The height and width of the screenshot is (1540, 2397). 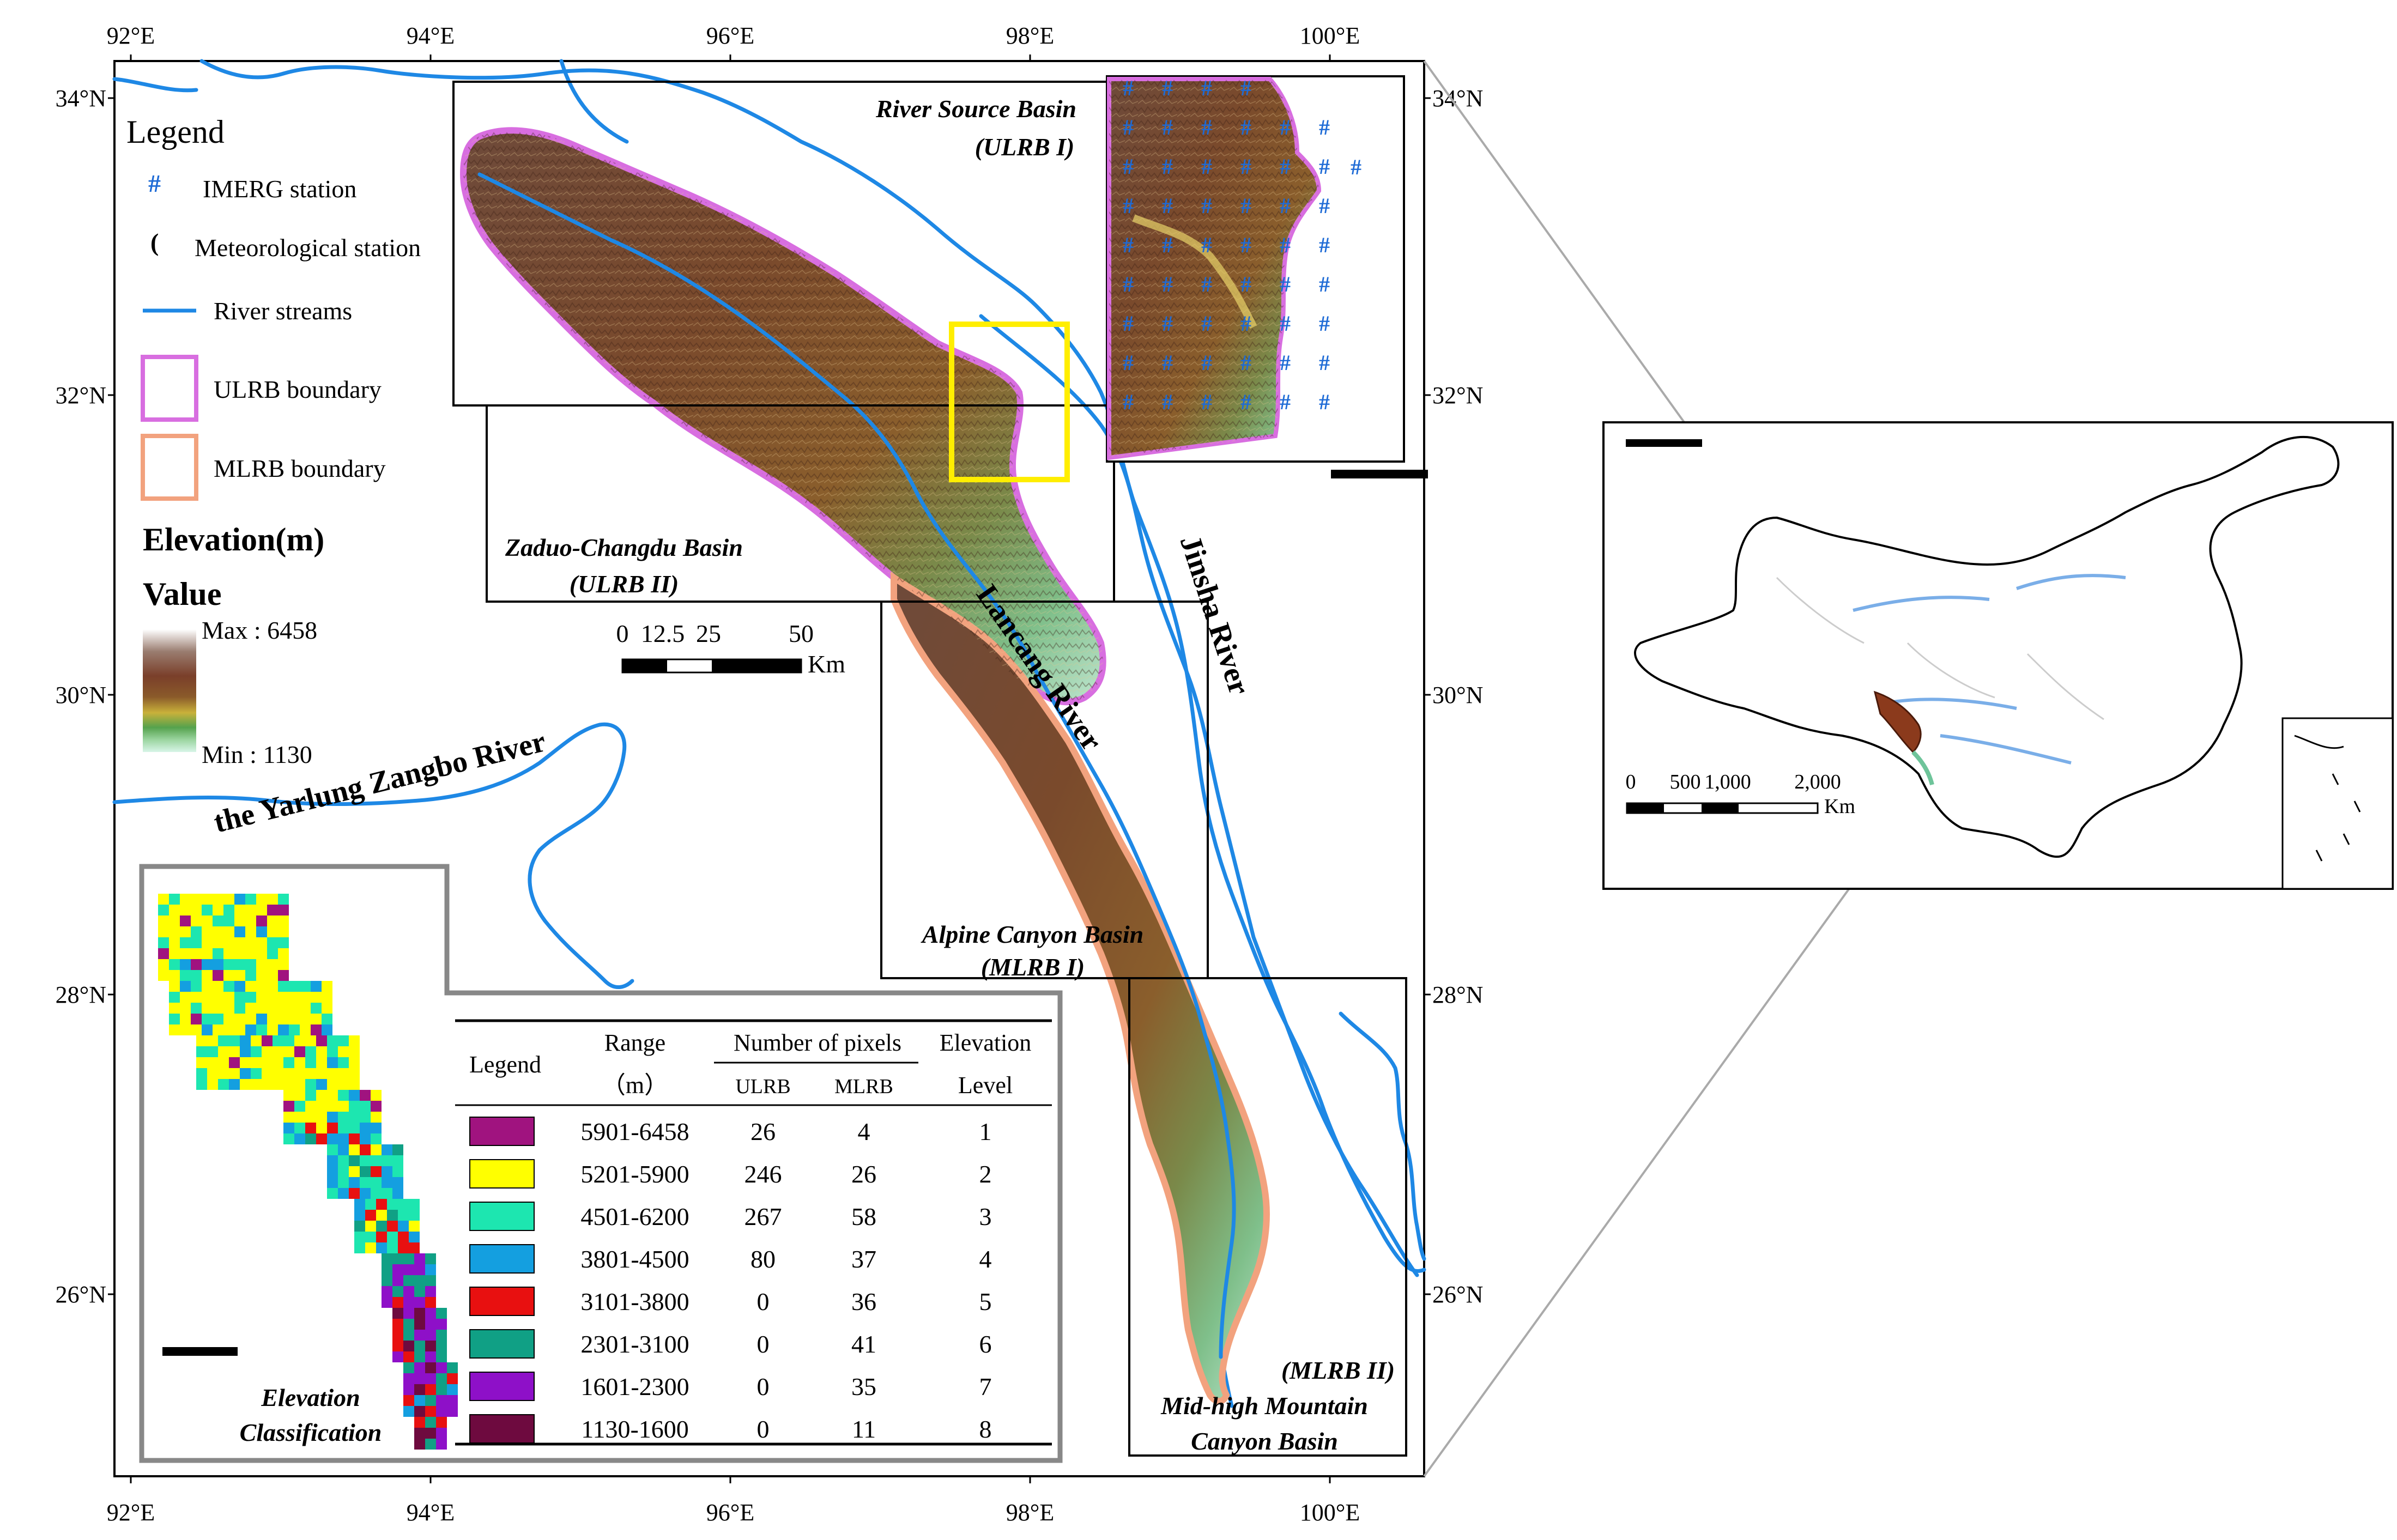 I want to click on elevation-color-ramp, so click(x=169, y=691).